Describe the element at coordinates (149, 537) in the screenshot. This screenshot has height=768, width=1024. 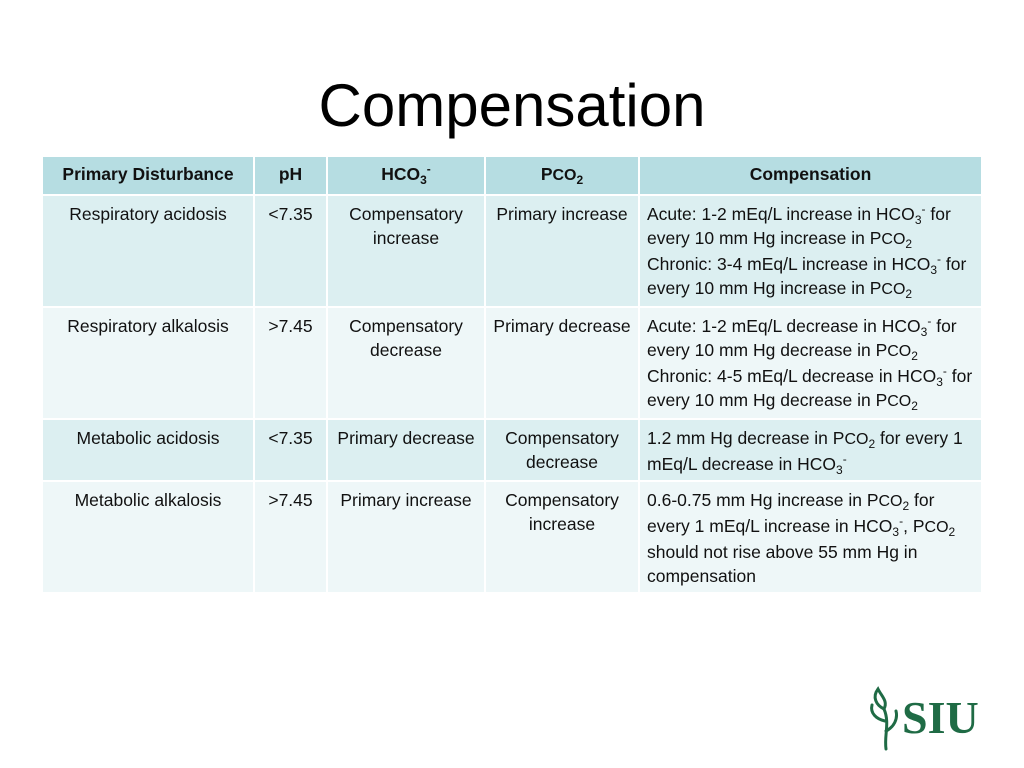
I see `cell-primary-disturbance: Metabolic alkalosis` at that location.